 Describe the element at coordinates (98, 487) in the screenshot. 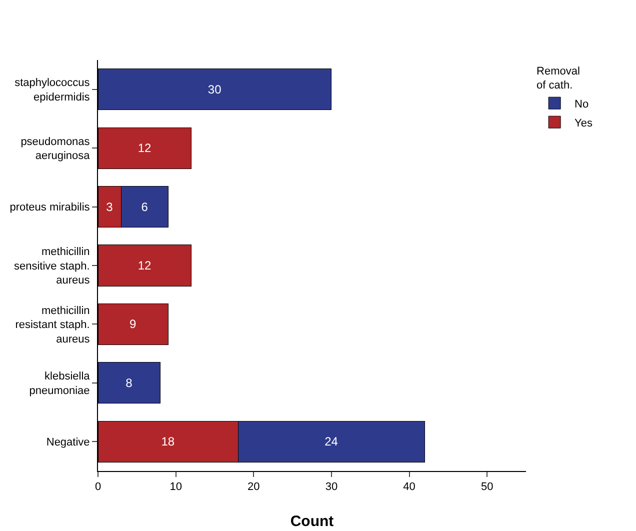

I see `x-tick-label: 0` at that location.